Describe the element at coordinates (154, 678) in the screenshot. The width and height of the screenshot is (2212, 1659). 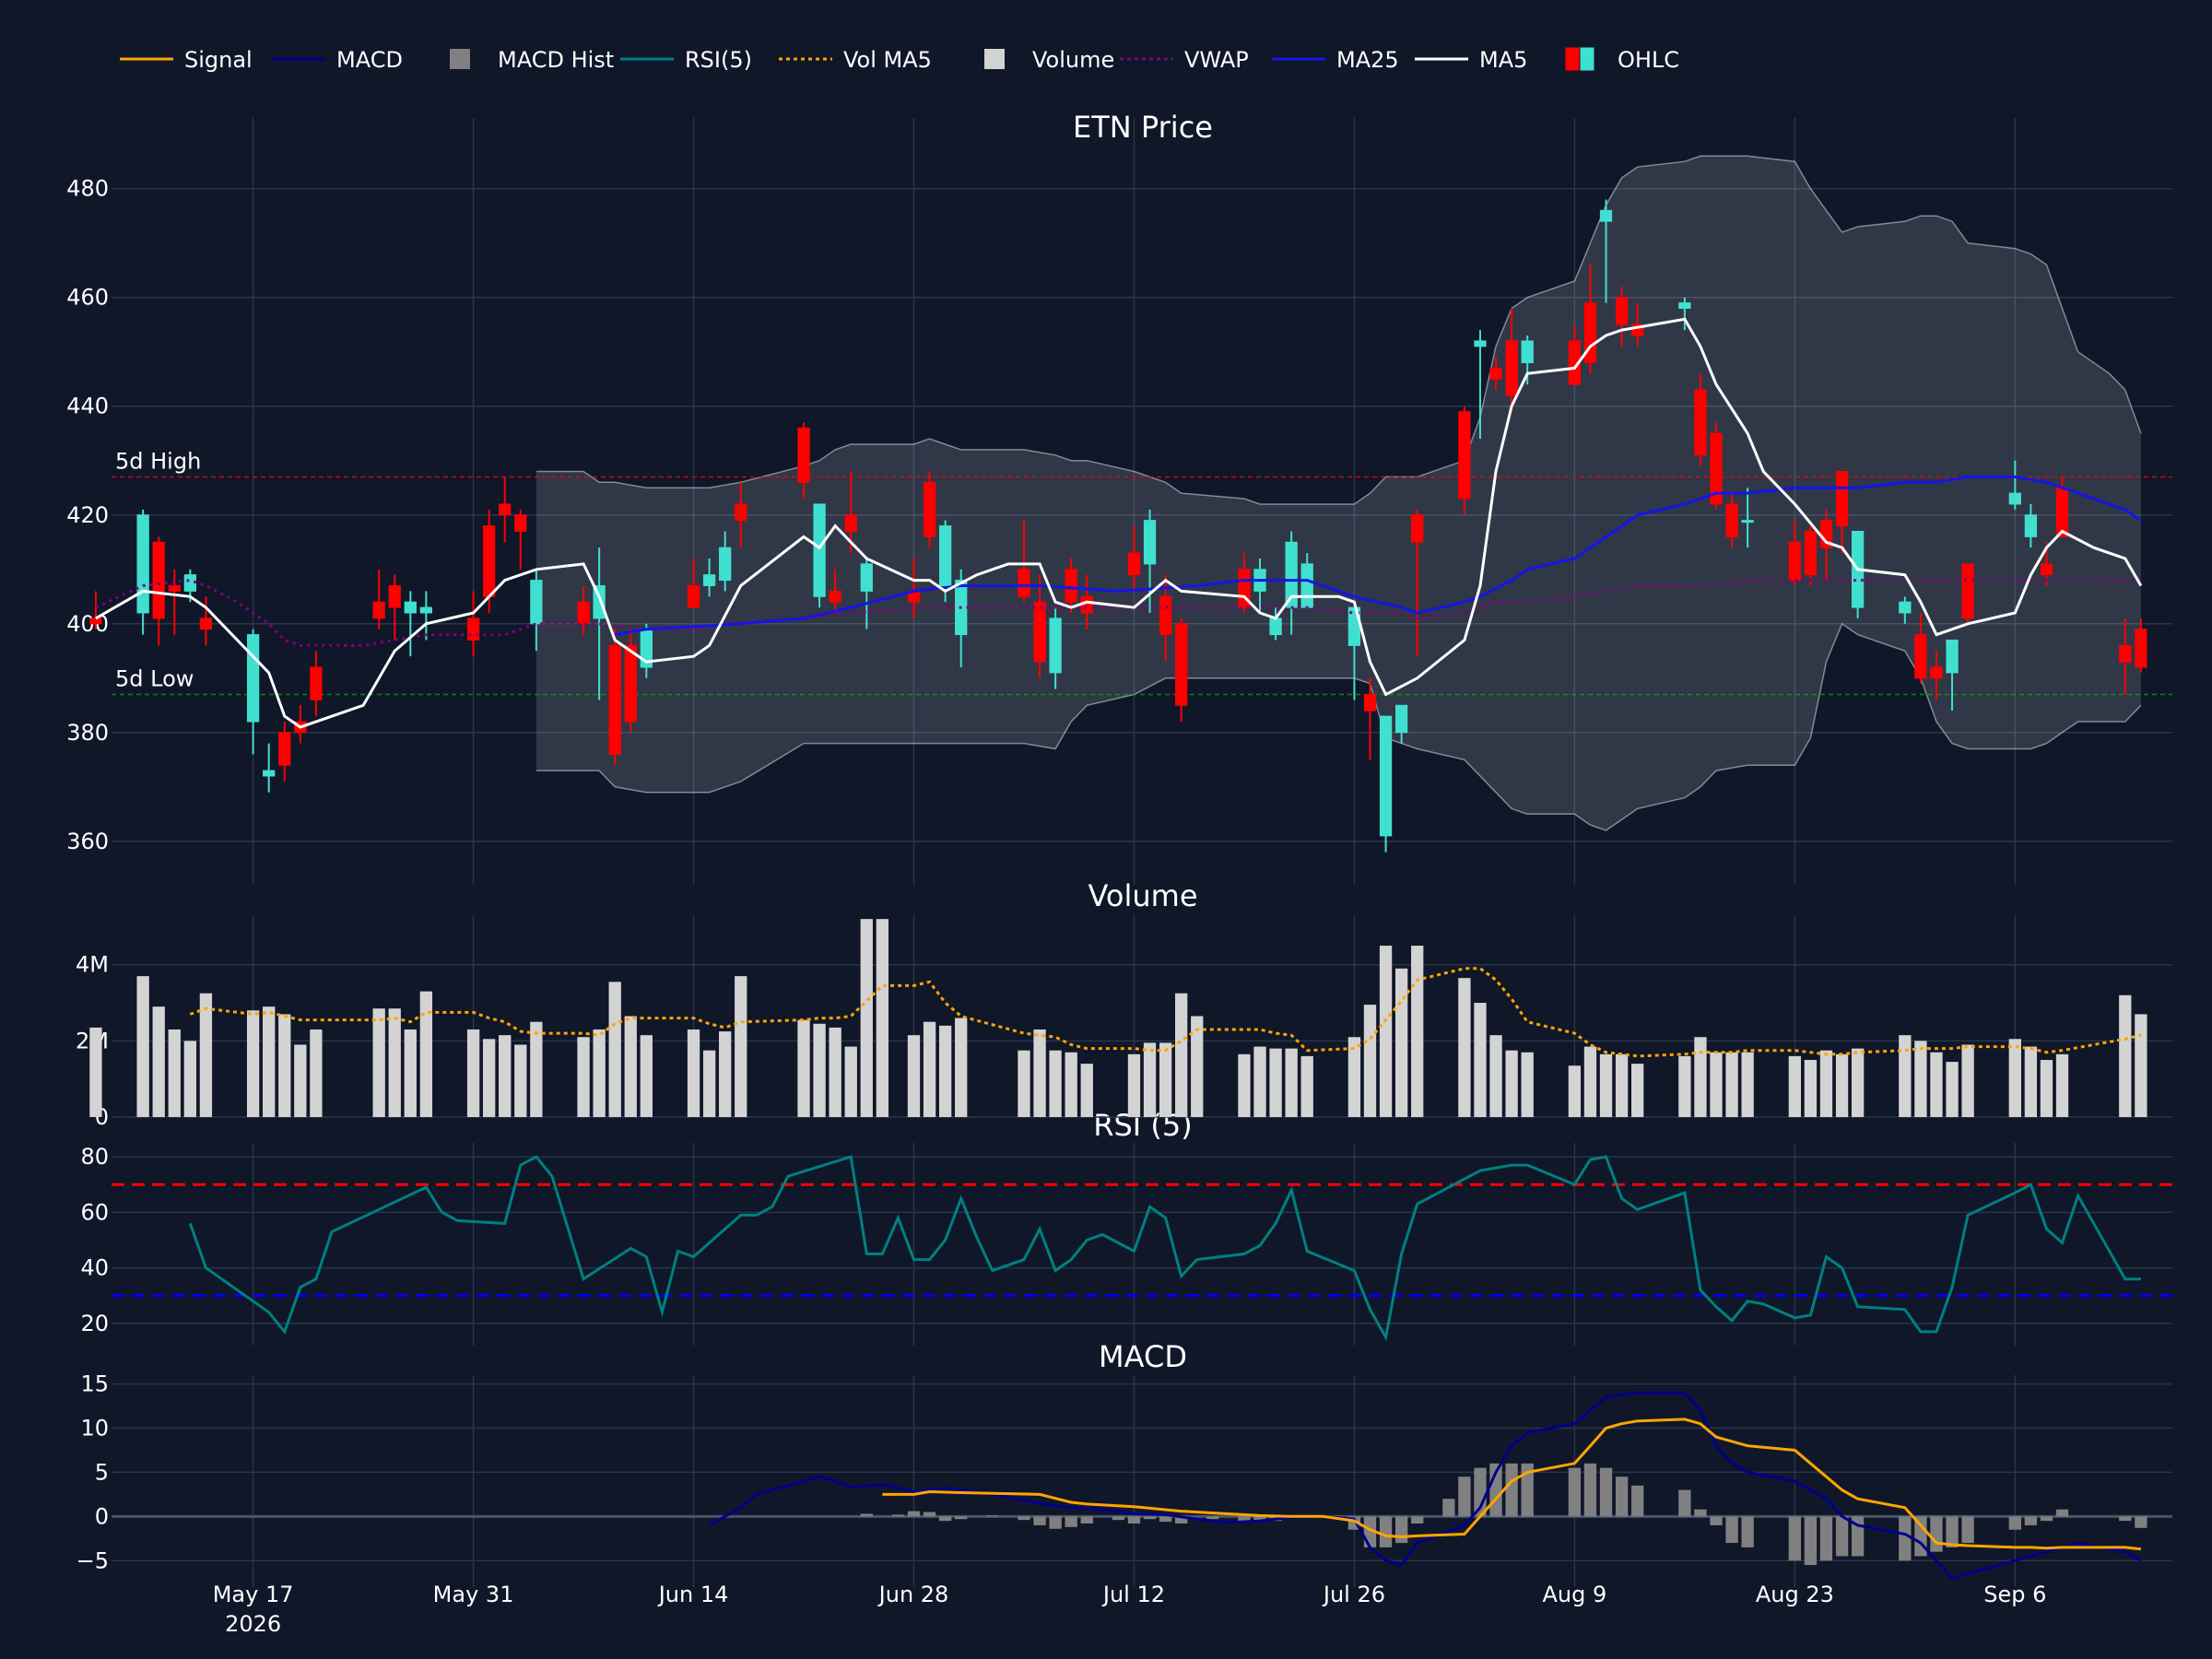
I see `level-label: 5d Low` at that location.